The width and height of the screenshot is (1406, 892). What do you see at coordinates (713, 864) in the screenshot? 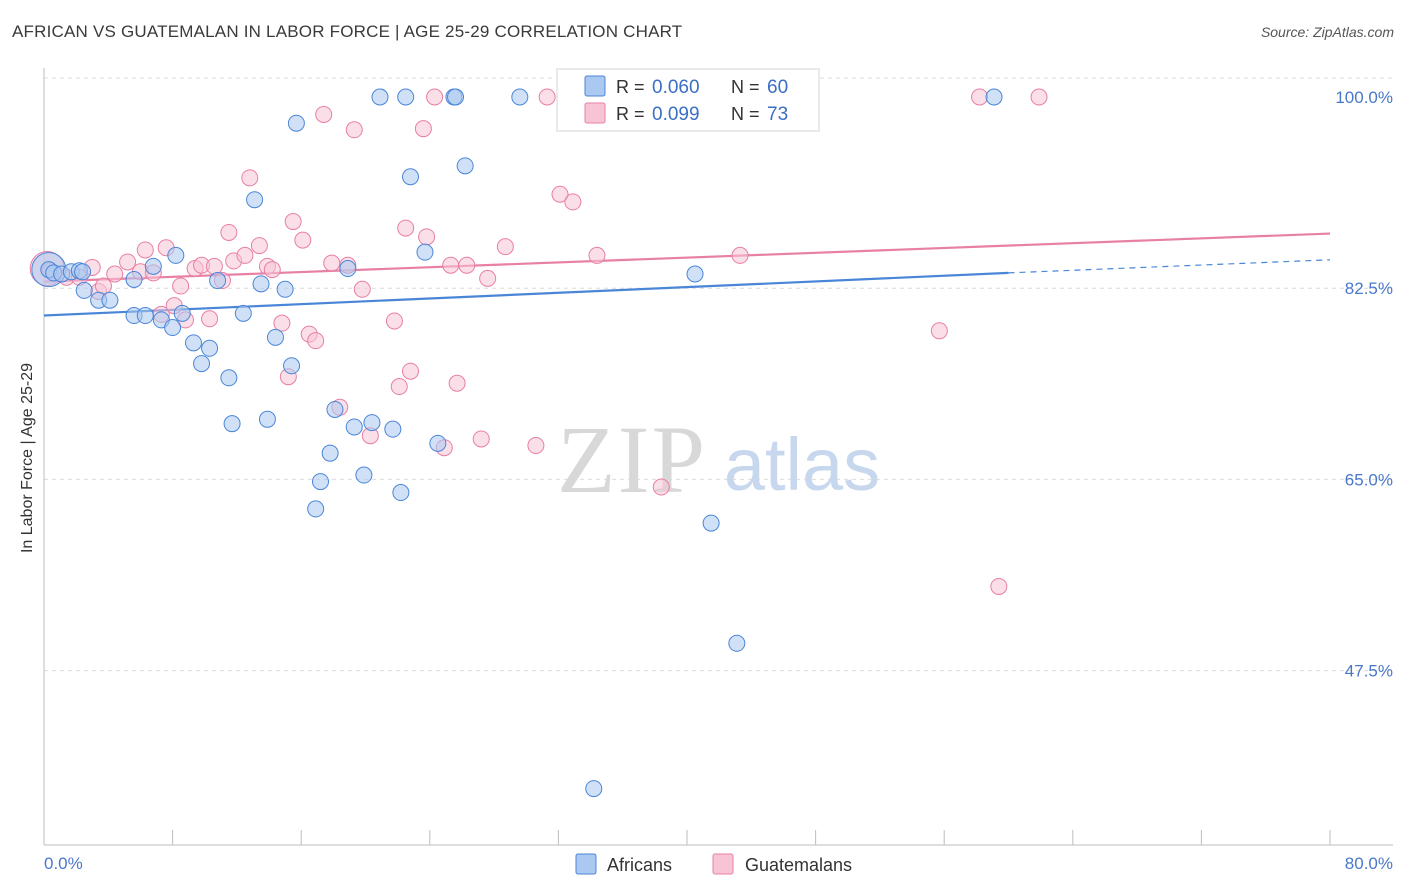
I see `series-legend: Africans Guatemalans` at bounding box center [713, 864].